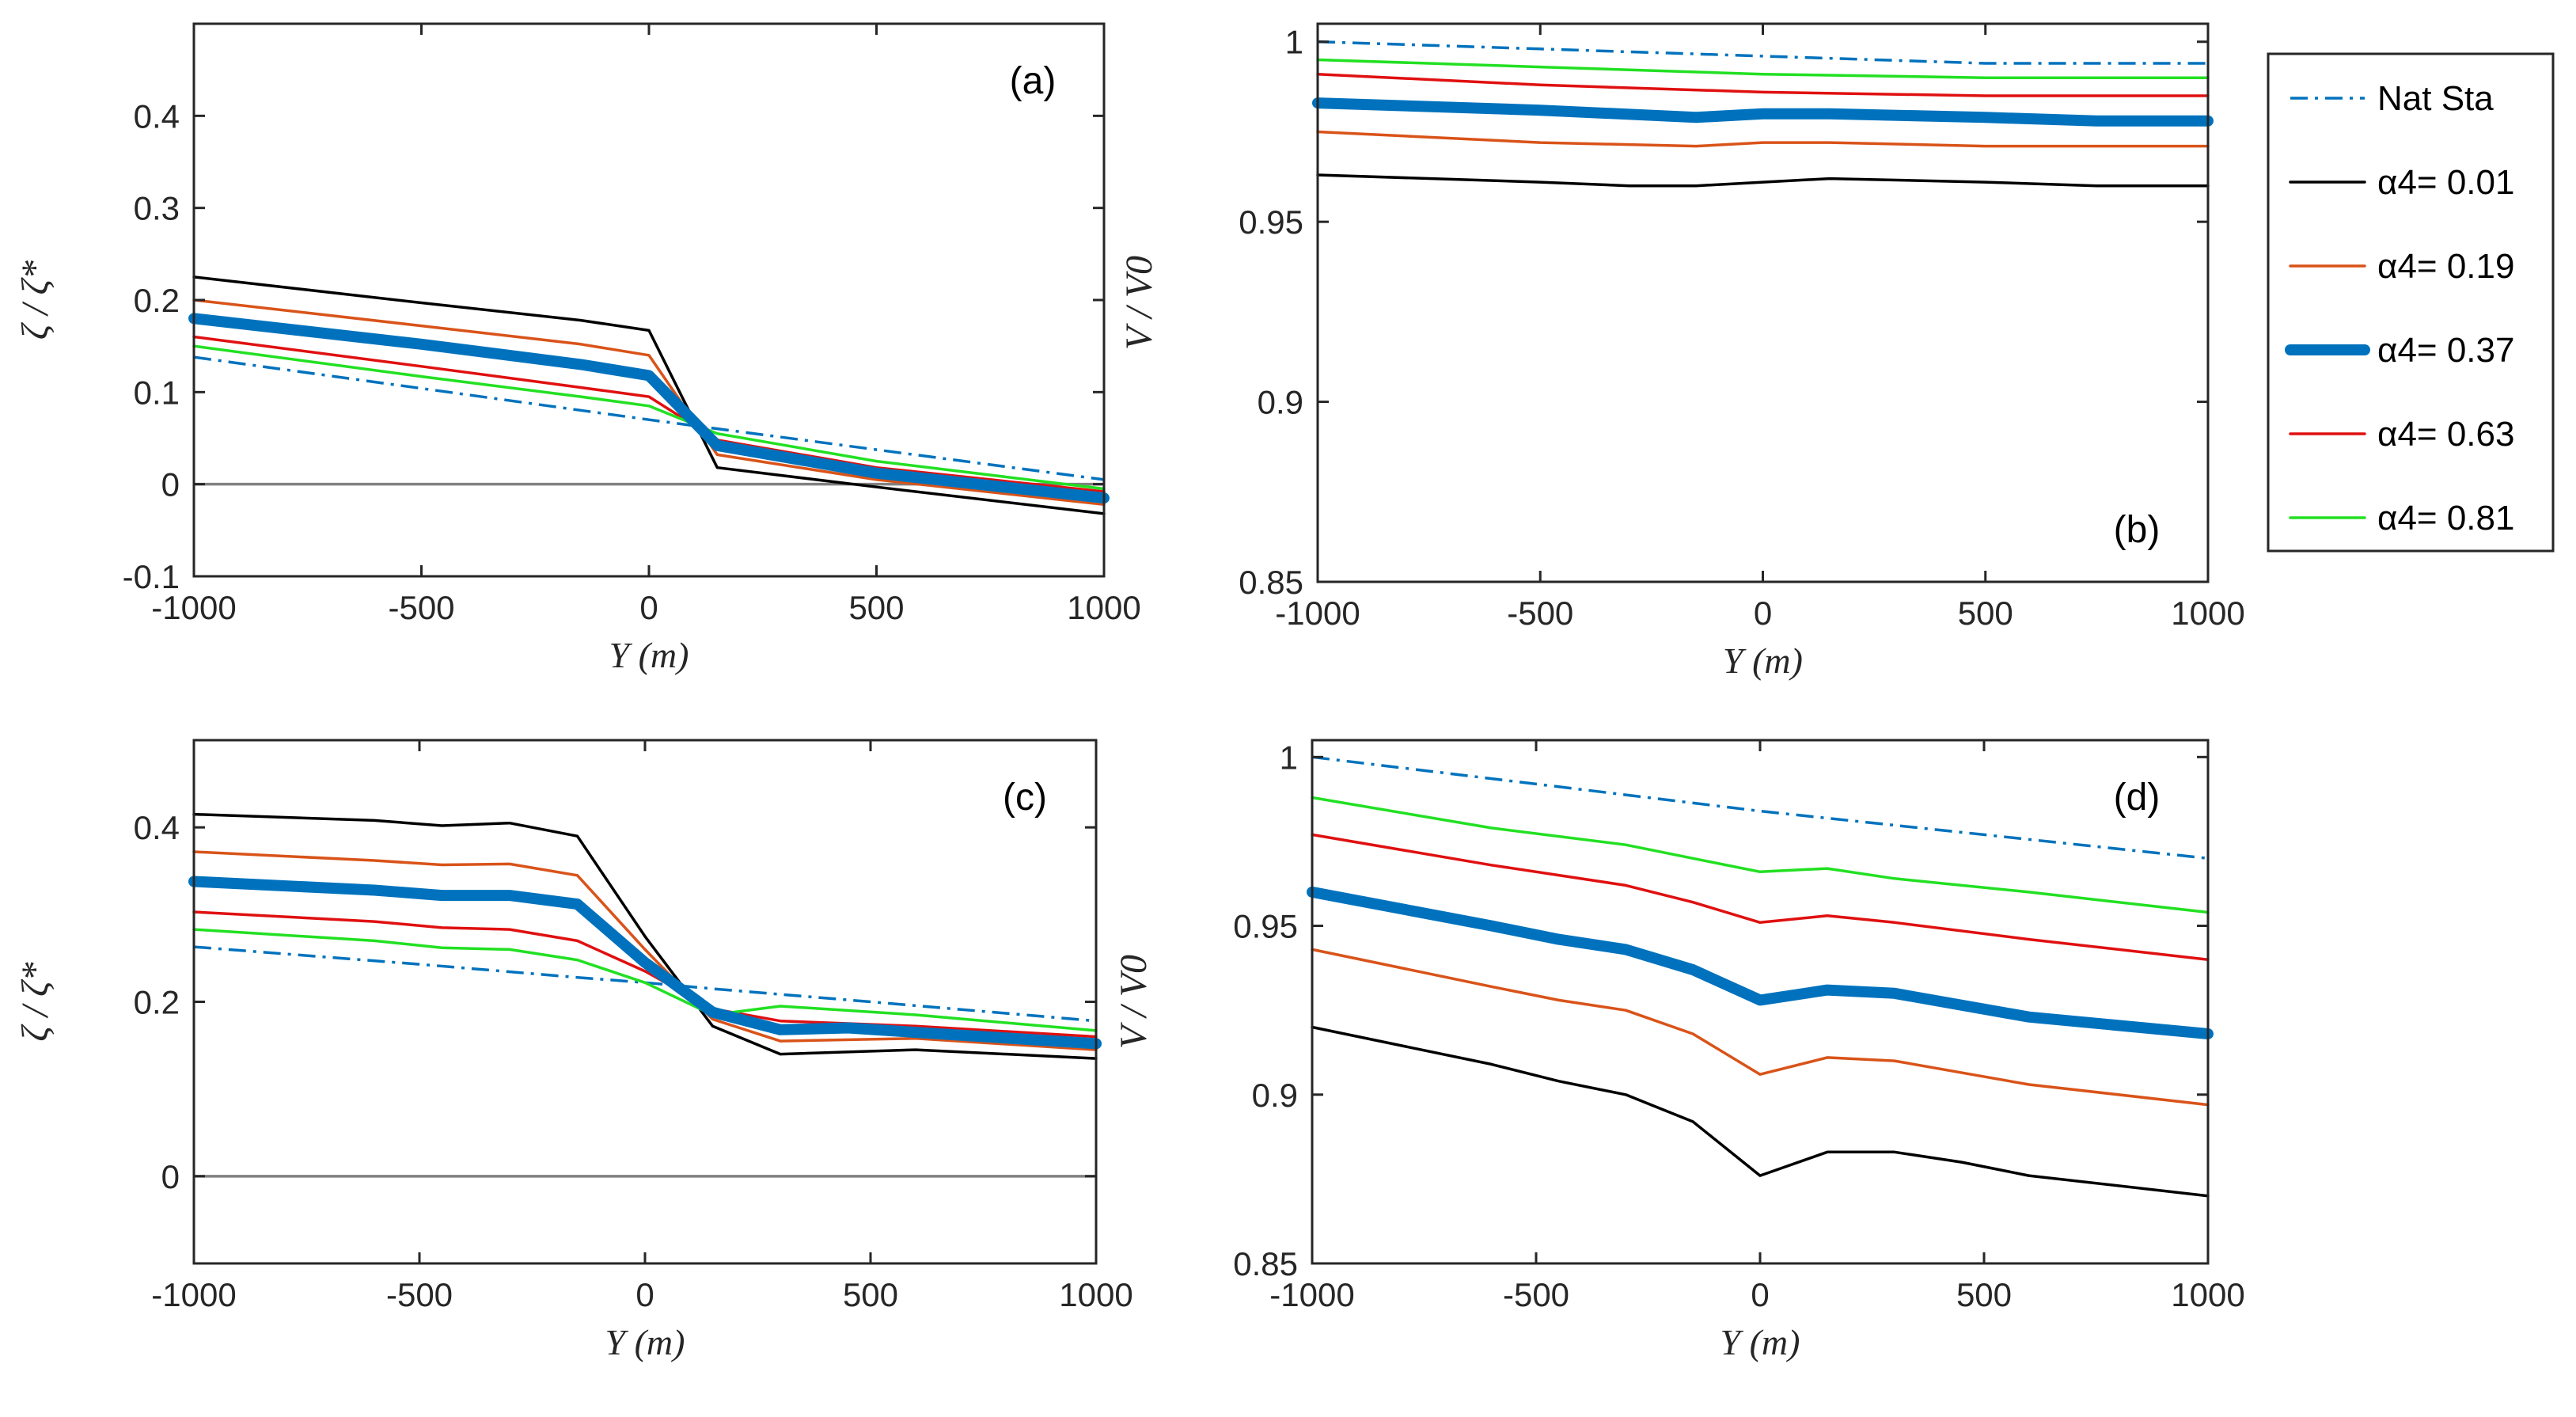 The width and height of the screenshot is (2576, 1417). What do you see at coordinates (151, 576) in the screenshot?
I see `y-tick-label: -0.1` at bounding box center [151, 576].